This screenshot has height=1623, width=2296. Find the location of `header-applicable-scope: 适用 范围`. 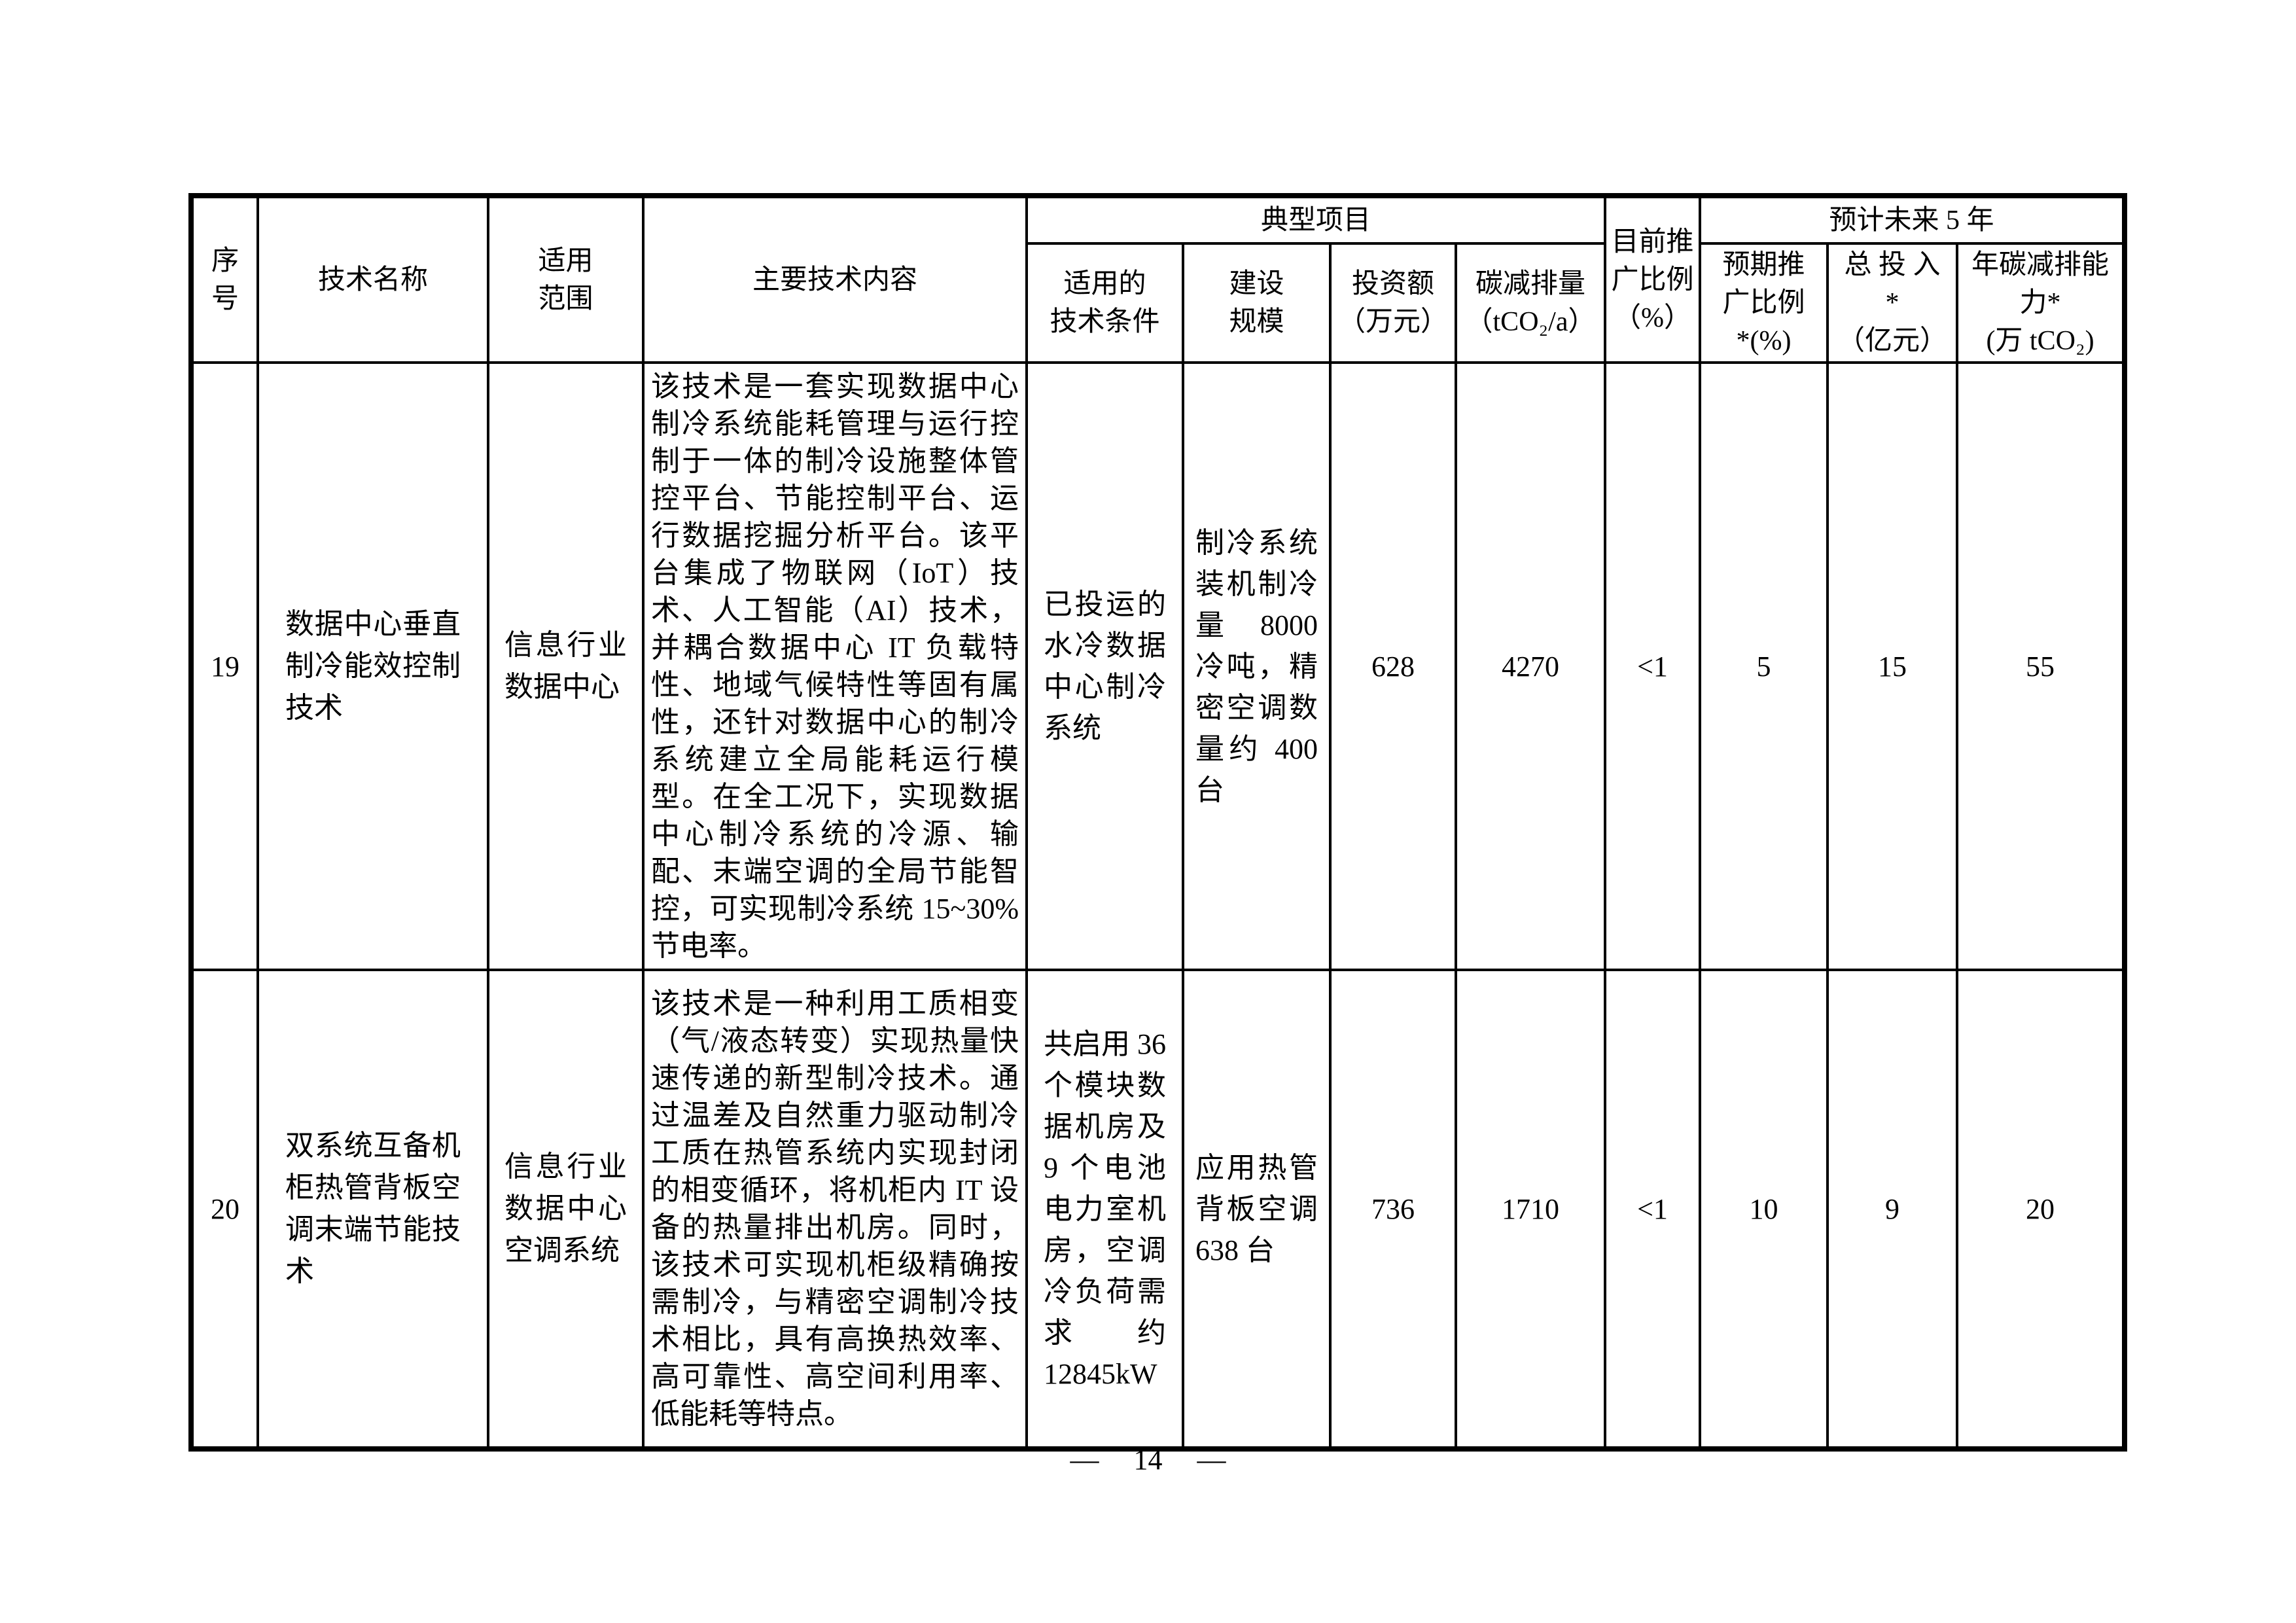

header-applicable-scope: 适用 范围 is located at coordinates (566, 279).